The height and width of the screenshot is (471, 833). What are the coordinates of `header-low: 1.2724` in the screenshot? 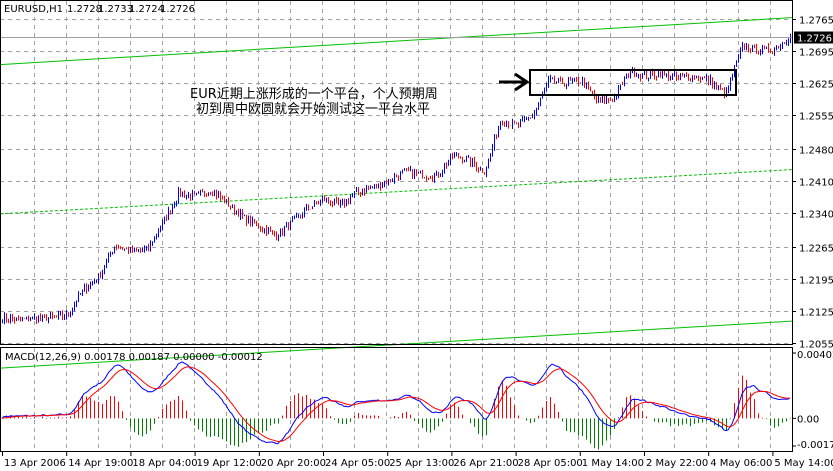 It's located at (146, 9).